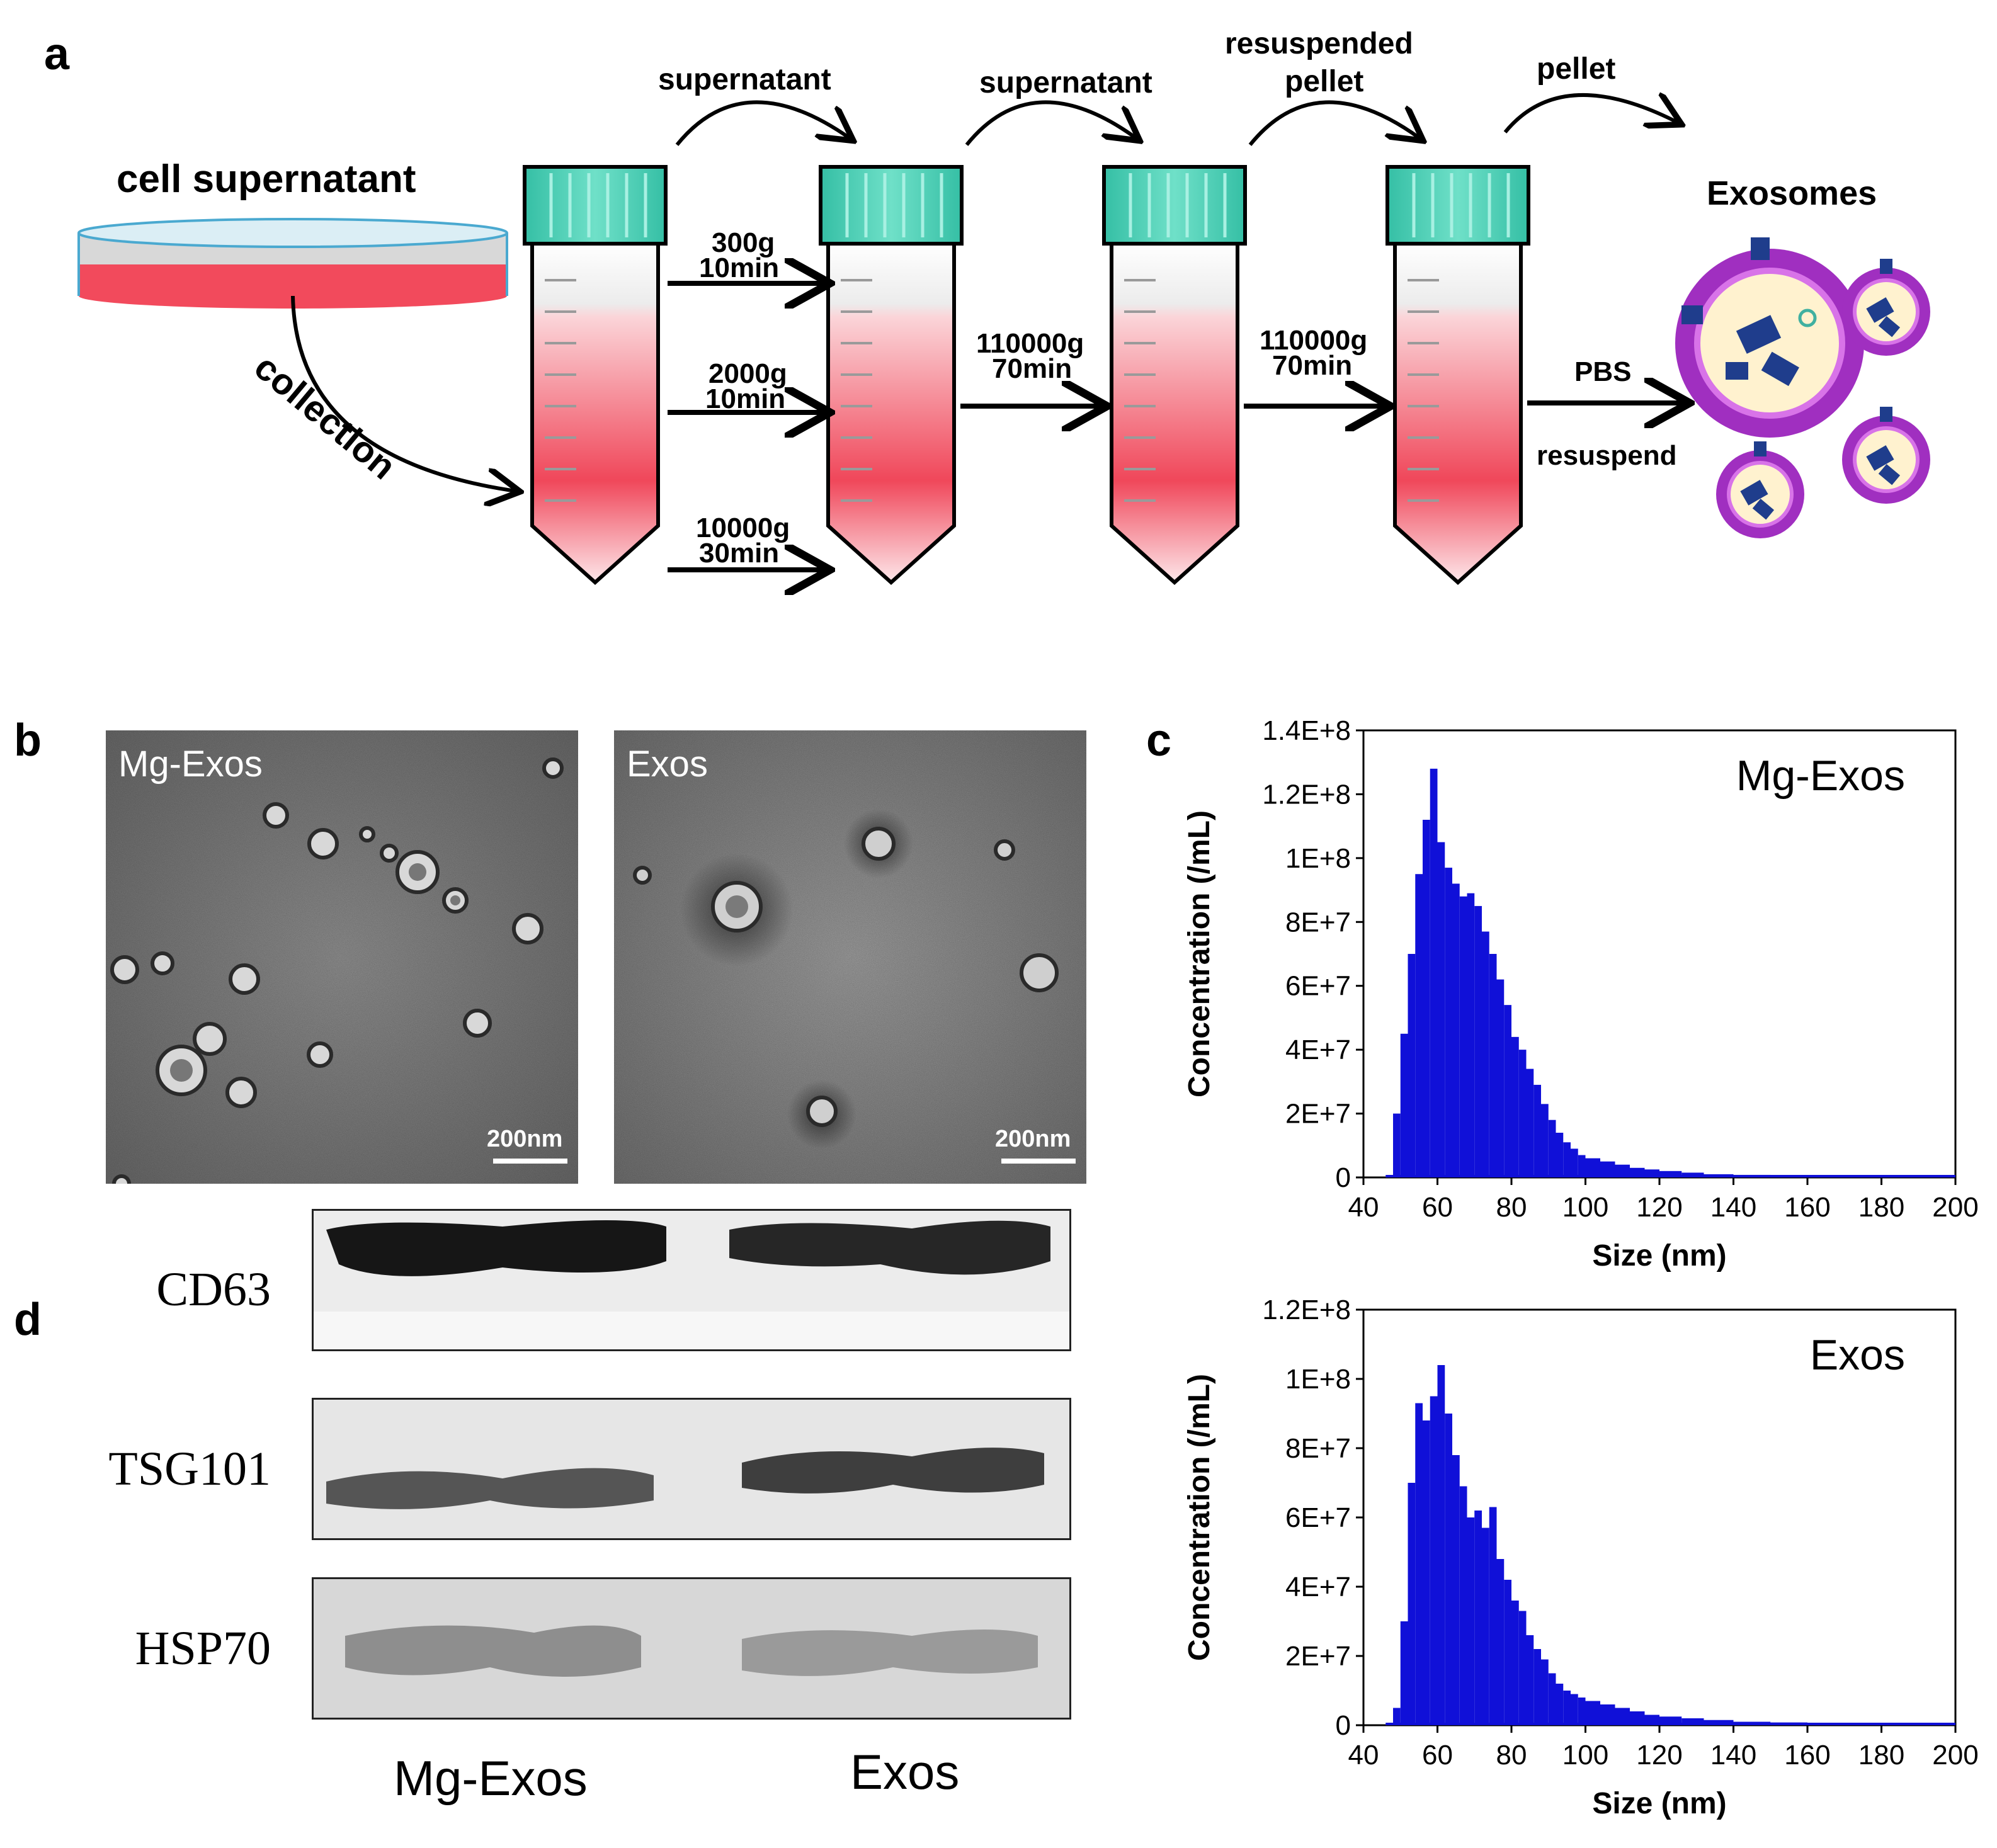 The width and height of the screenshot is (1997, 1848). Describe the element at coordinates (692, 1648) in the screenshot. I see `blot-hsp70` at that location.